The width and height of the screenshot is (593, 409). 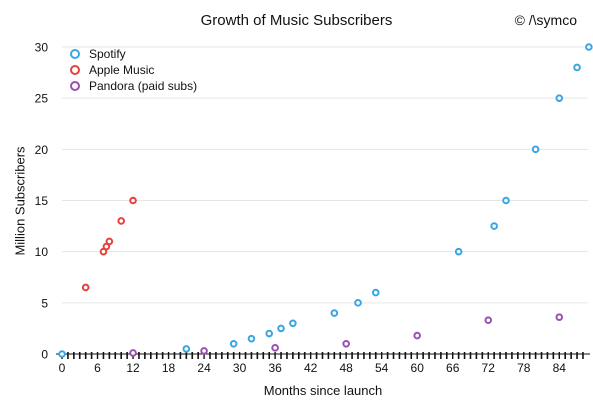 What do you see at coordinates (42, 201) in the screenshot?
I see `y-tick-label: 15` at bounding box center [42, 201].